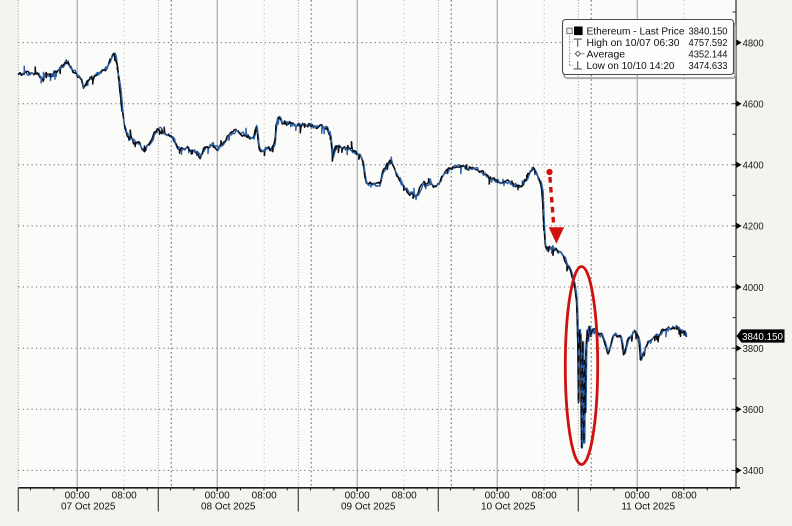 The width and height of the screenshot is (792, 526). I want to click on svg-text: 3600, so click(753, 410).